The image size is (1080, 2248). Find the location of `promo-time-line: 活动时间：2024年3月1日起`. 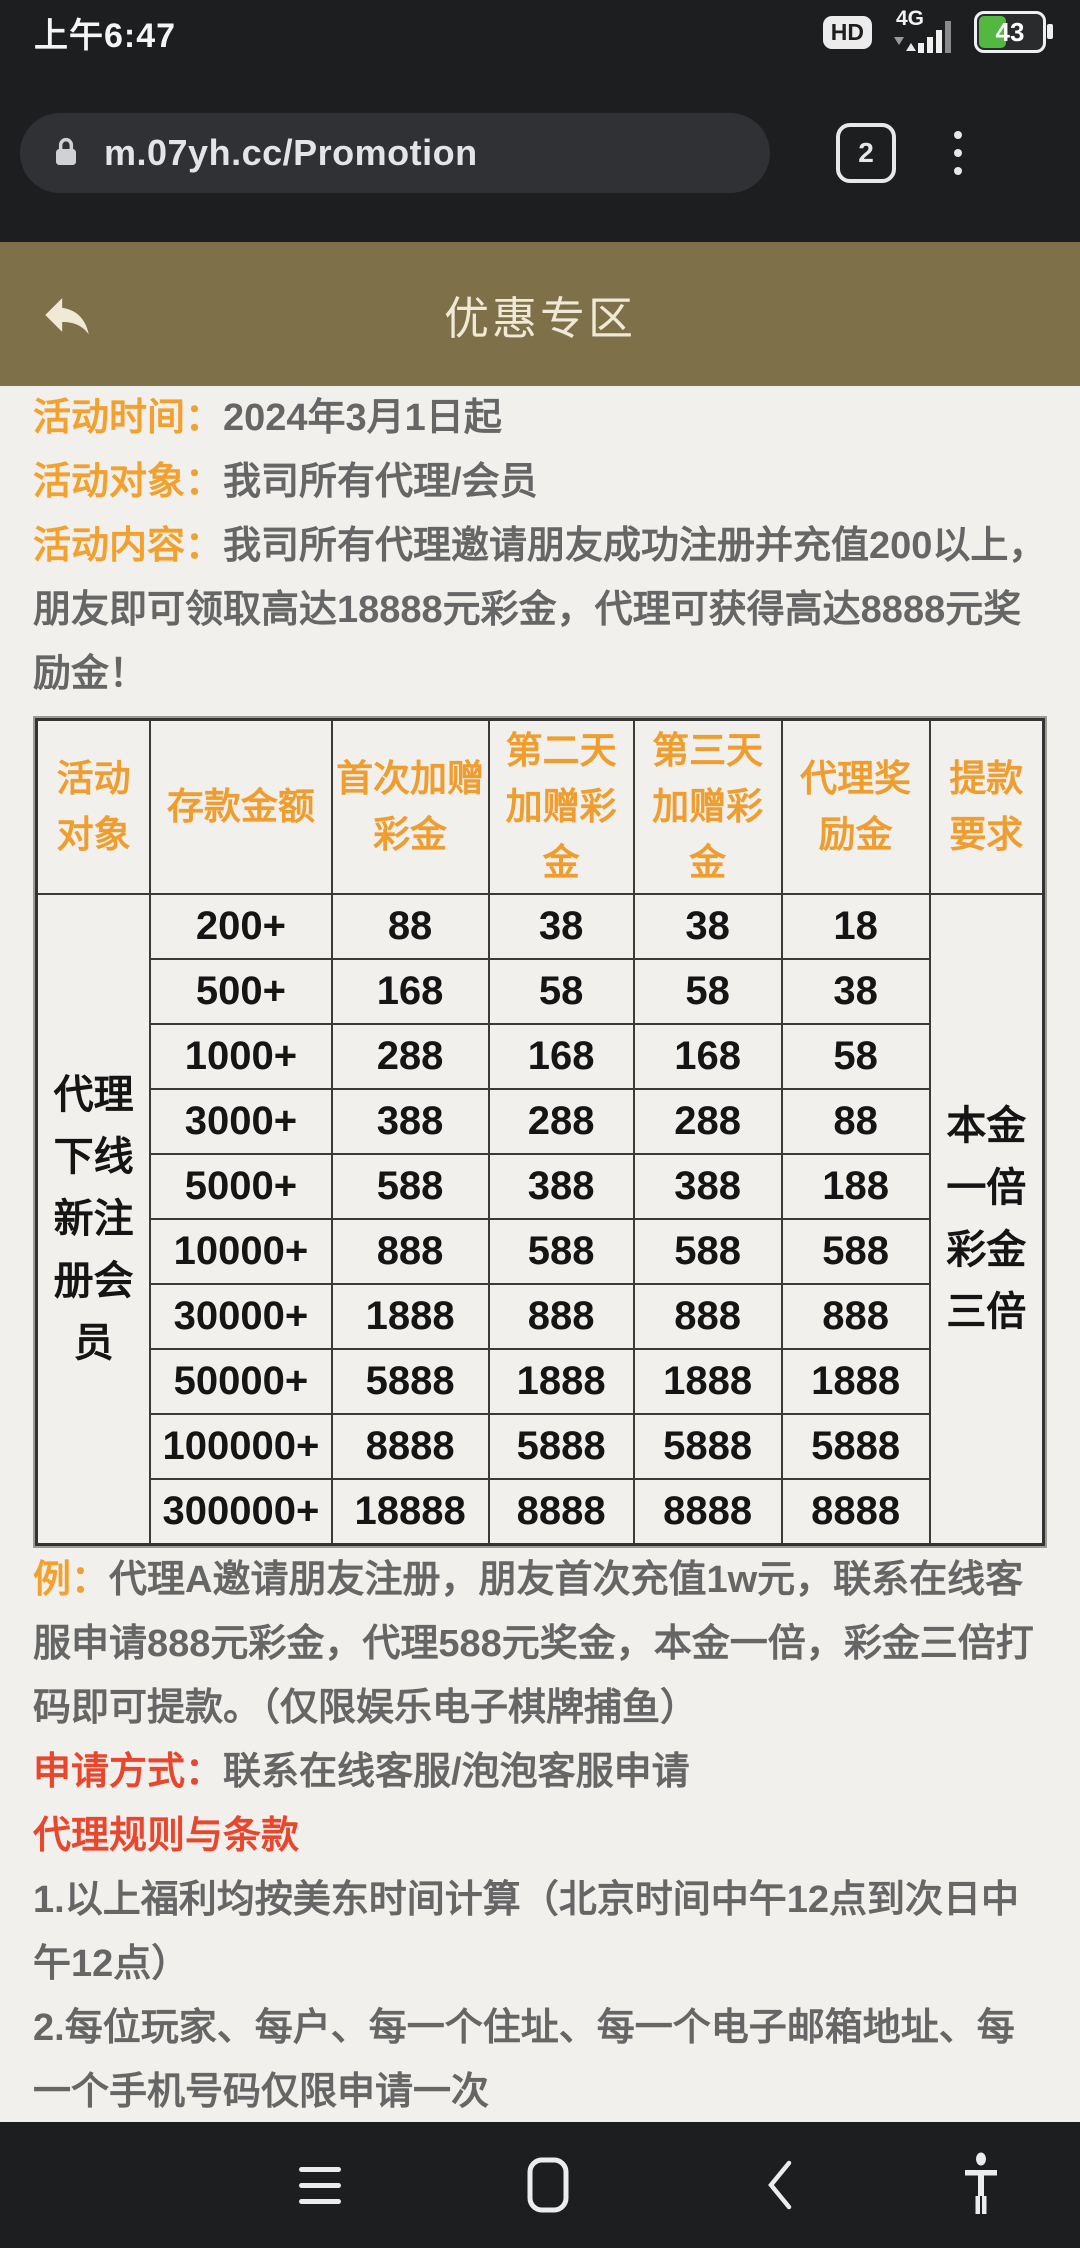

promo-time-line: 活动时间：2024年3月1日起 is located at coordinates (540, 418).